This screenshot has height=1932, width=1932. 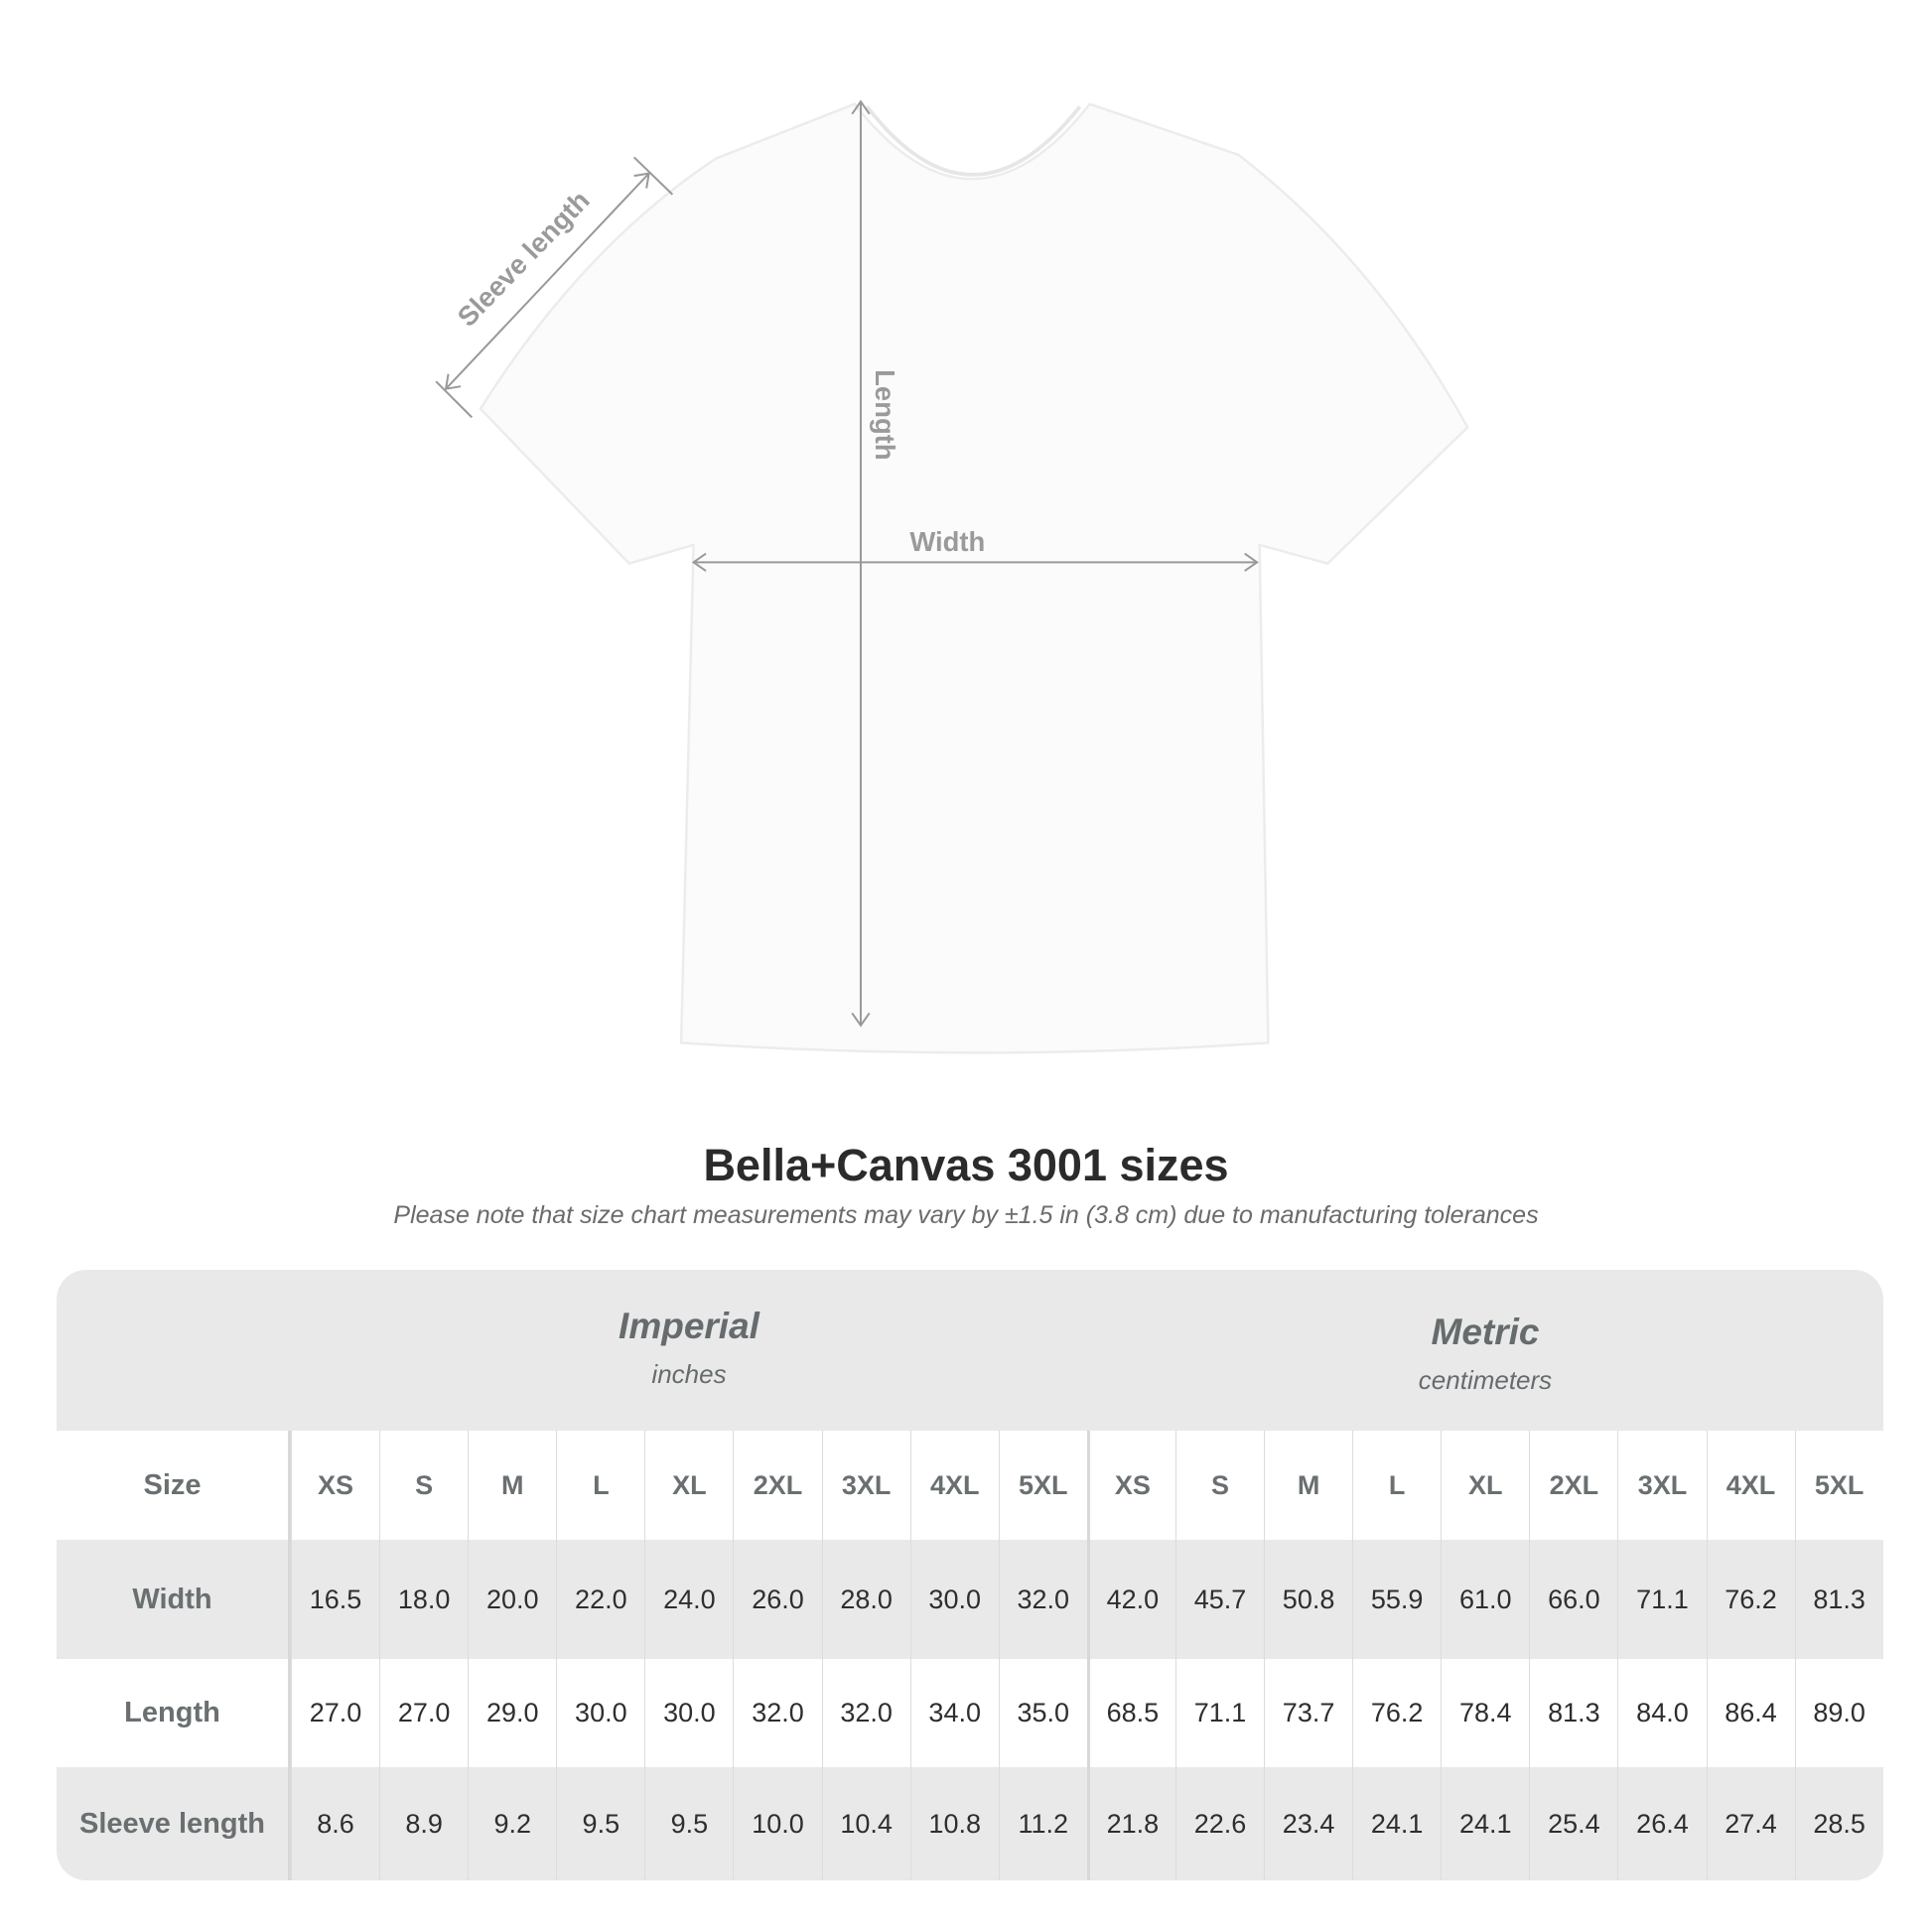 I want to click on value-cell: 8.9, so click(x=424, y=1823).